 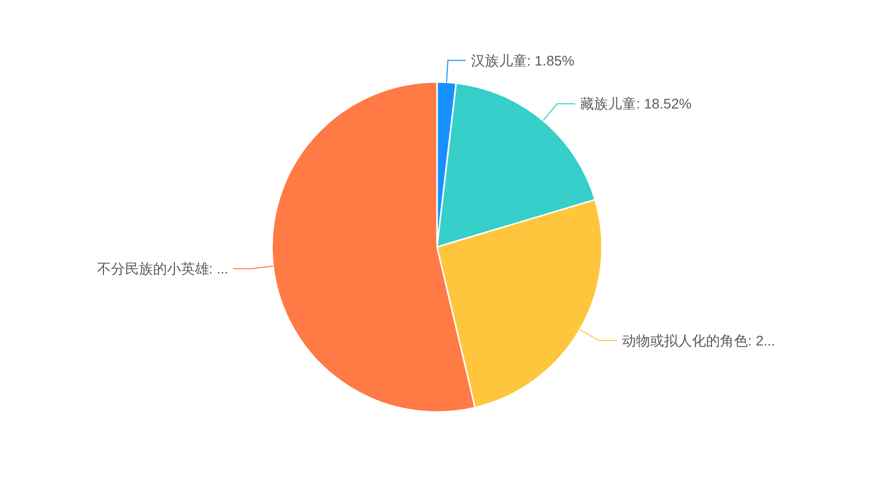 I want to click on slice-label: 汉族儿童: 1.85%, so click(x=522, y=60).